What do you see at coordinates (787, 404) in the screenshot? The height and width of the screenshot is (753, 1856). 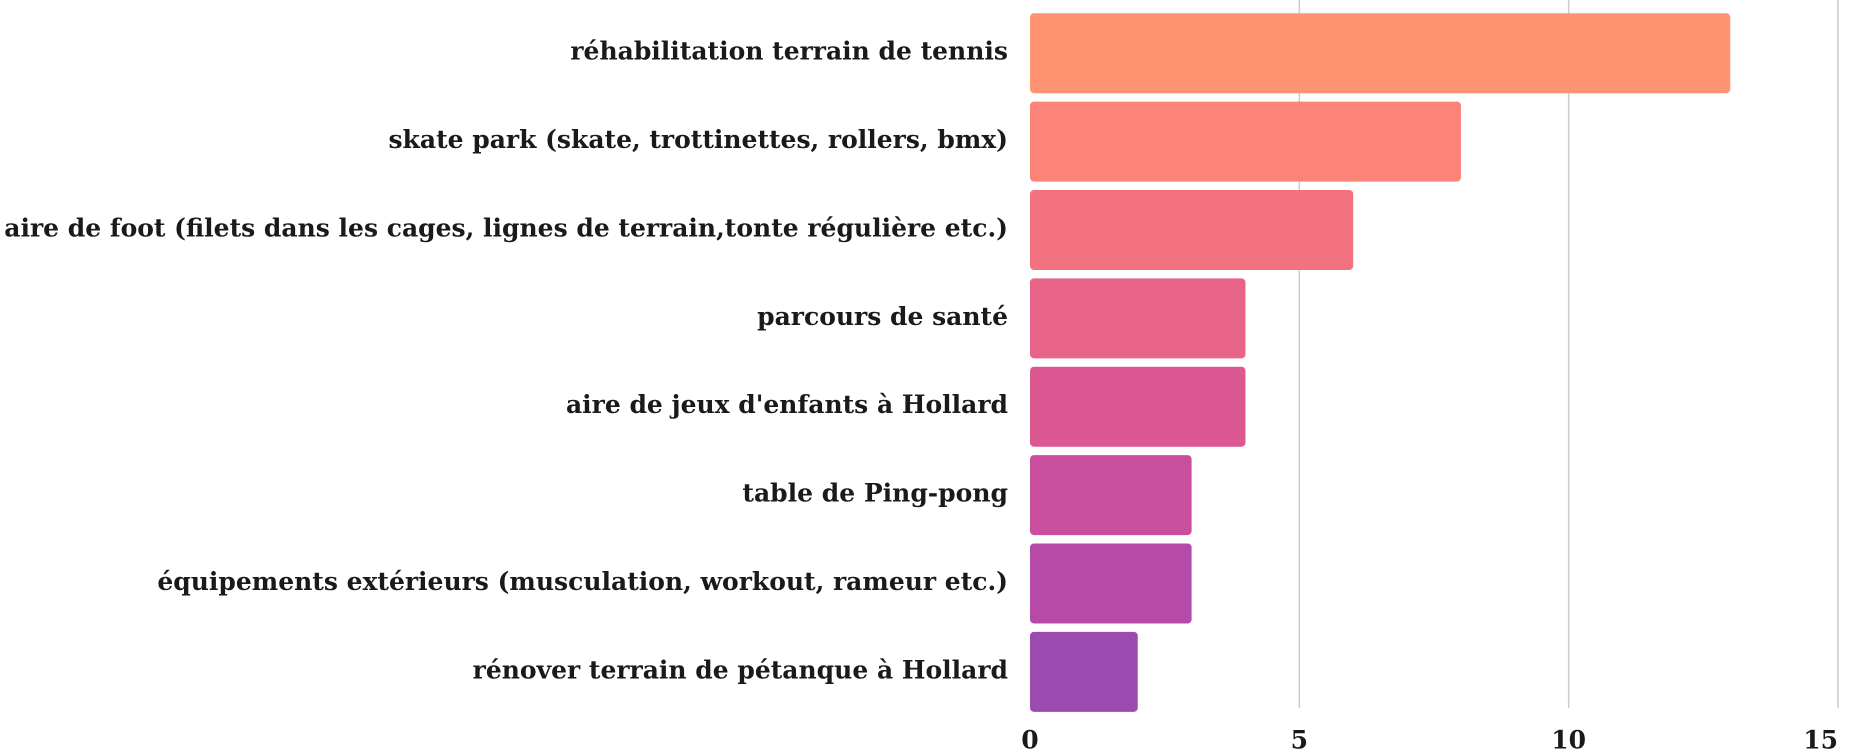 I see `y-tick-label: aire de jeux d'enfants à Hollard` at bounding box center [787, 404].